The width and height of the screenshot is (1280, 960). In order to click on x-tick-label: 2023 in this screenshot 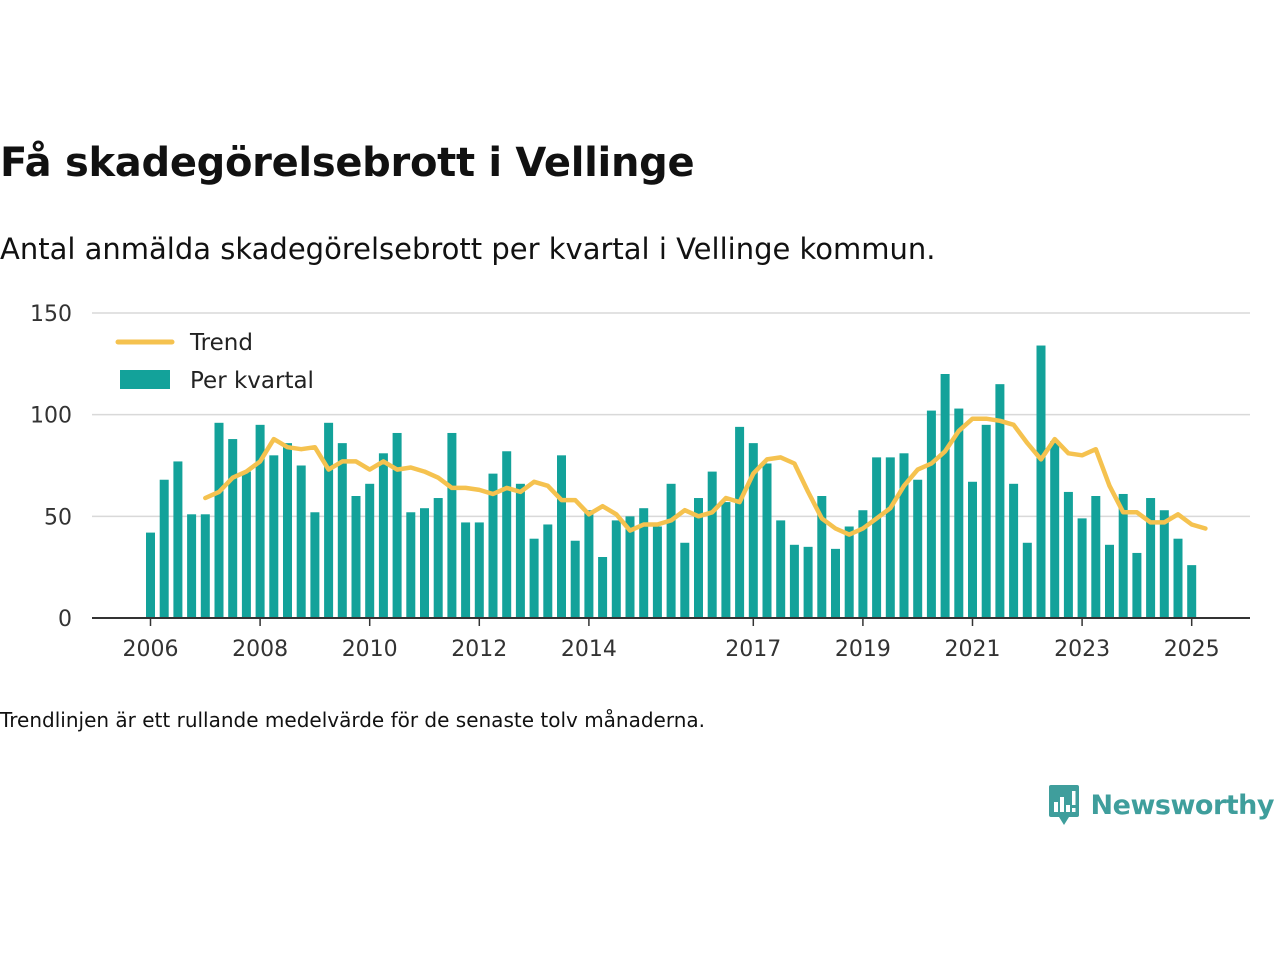, I will do `click(1082, 649)`.